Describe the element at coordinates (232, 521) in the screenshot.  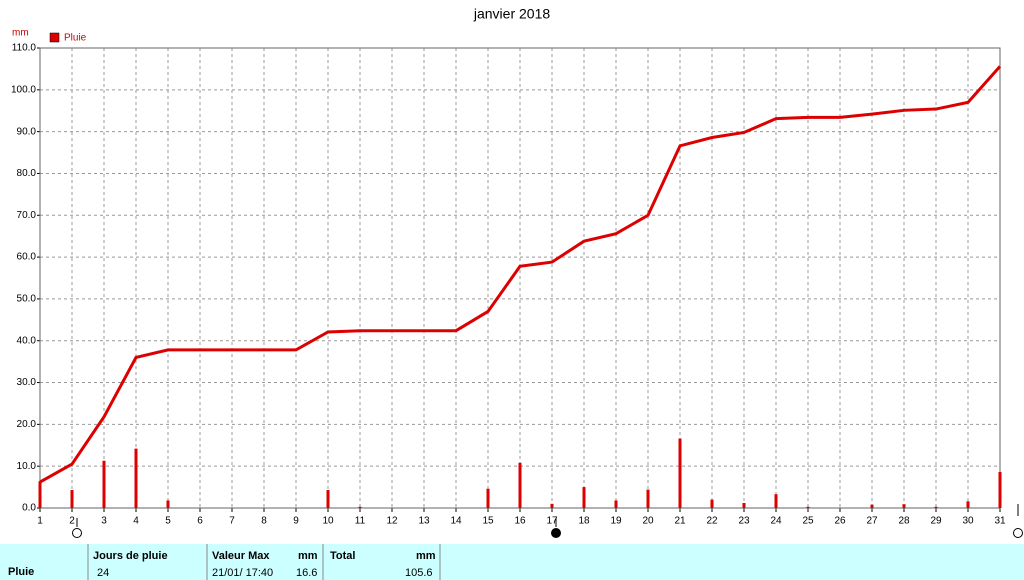
I see `x-tick-label: 7` at that location.